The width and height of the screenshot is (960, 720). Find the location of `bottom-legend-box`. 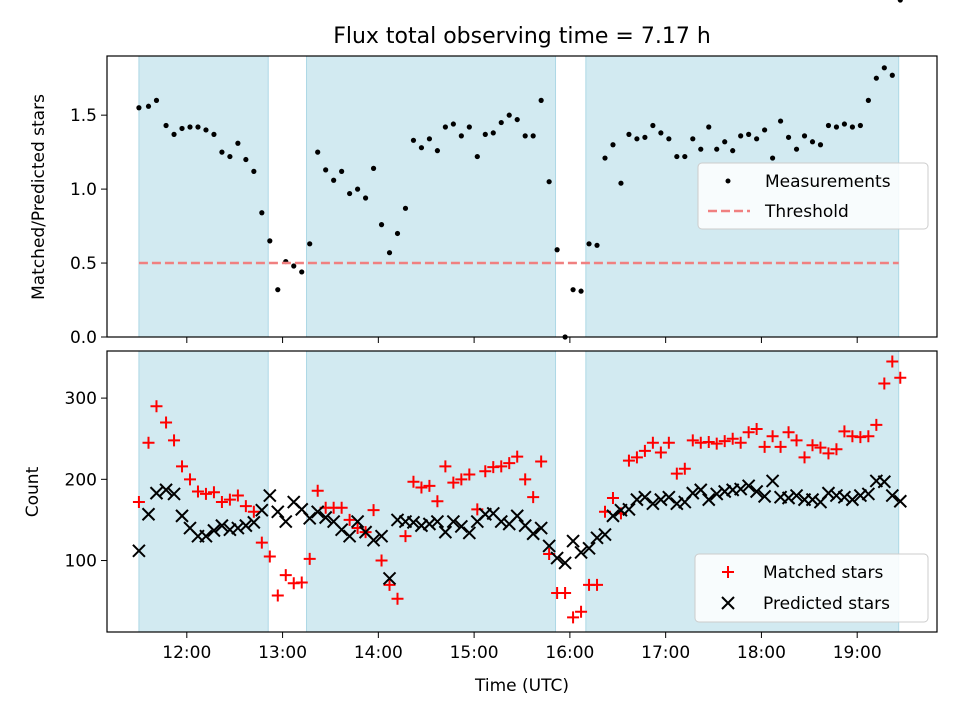

bottom-legend-box is located at coordinates (811, 588).